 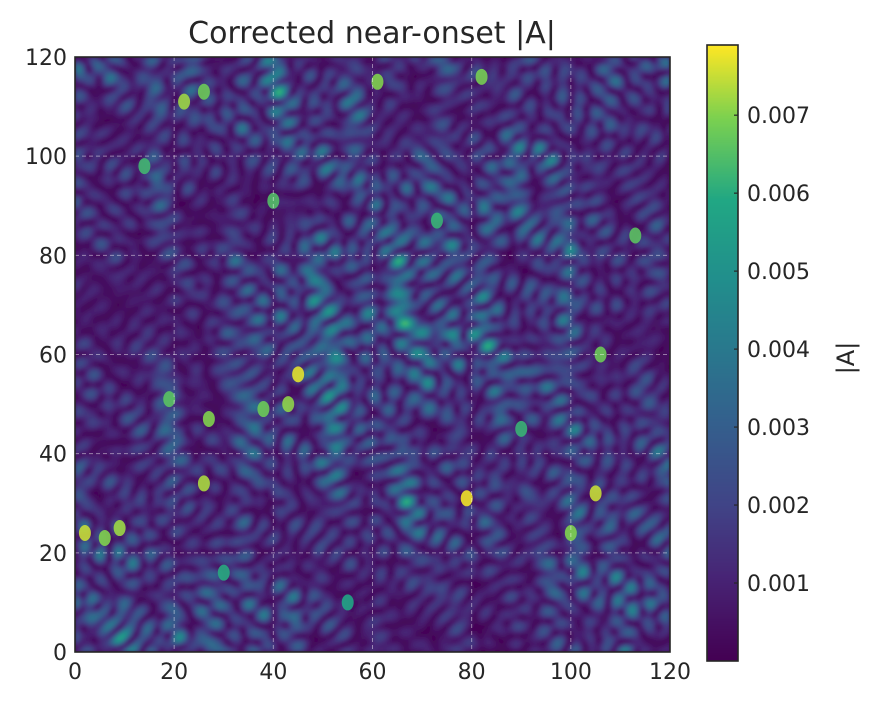 I want to click on y-tick-label: 100, so click(x=46, y=157).